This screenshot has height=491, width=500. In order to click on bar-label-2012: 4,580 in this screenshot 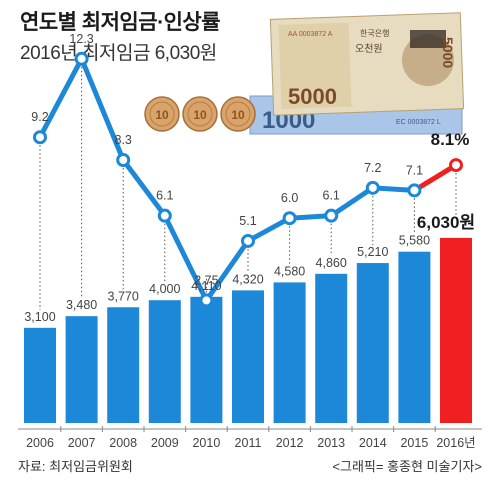, I will do `click(289, 271)`.